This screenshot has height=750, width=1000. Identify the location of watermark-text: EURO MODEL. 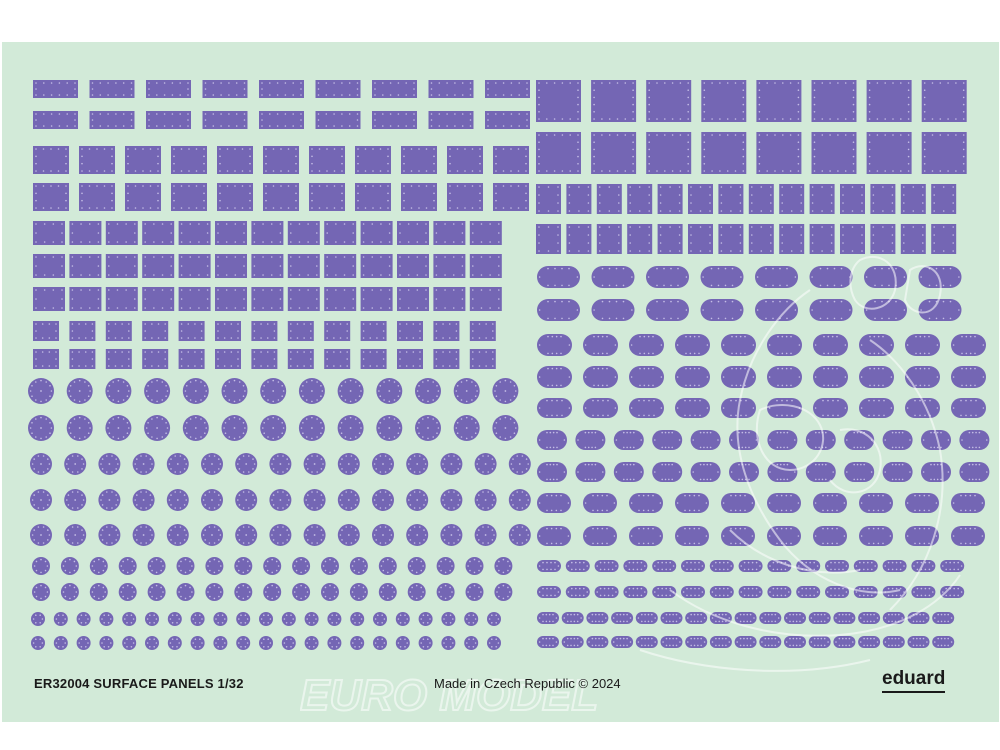
(449, 695).